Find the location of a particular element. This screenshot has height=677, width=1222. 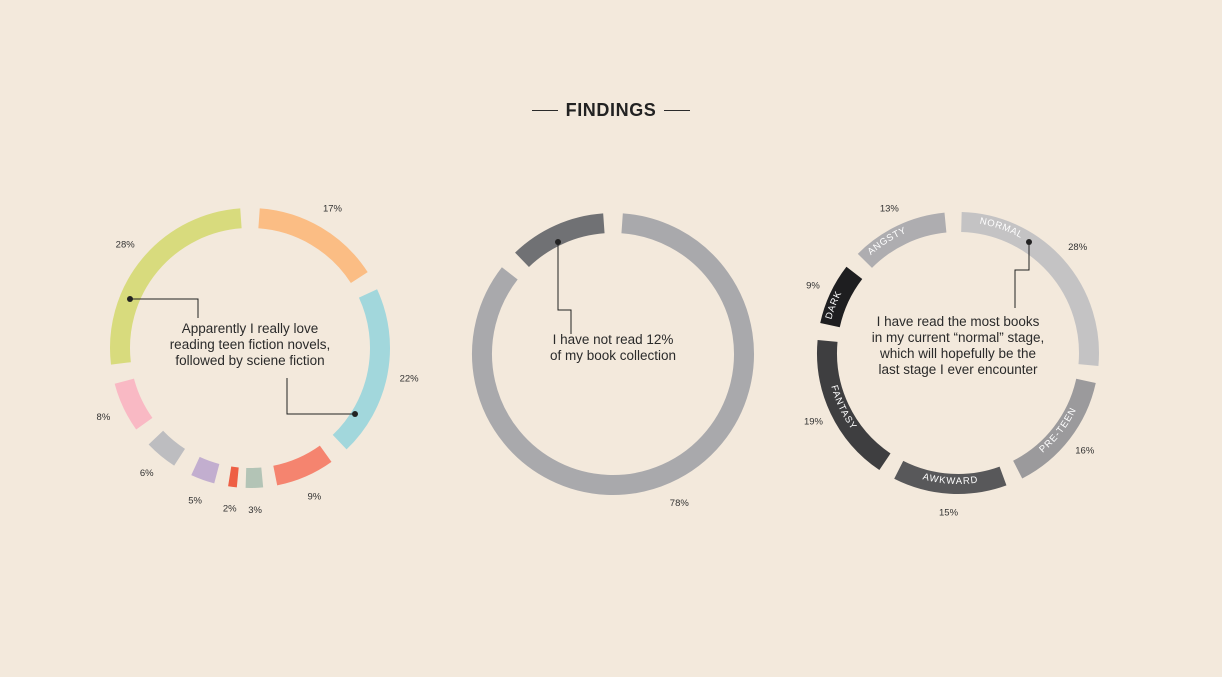

chart-annotation-line: which will hopefully be the is located at coordinates (957, 353).